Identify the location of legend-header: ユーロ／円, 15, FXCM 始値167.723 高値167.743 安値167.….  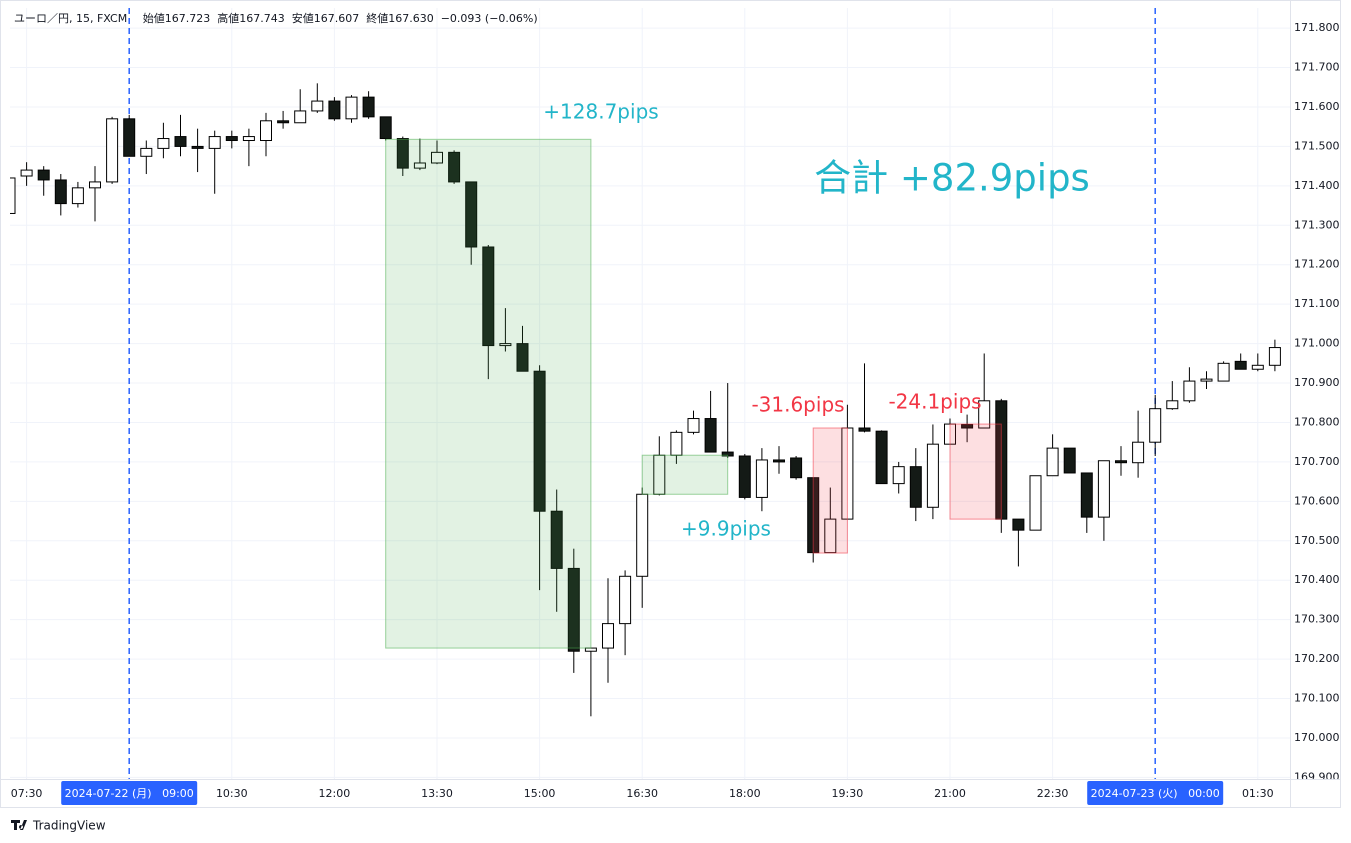
(276, 18).